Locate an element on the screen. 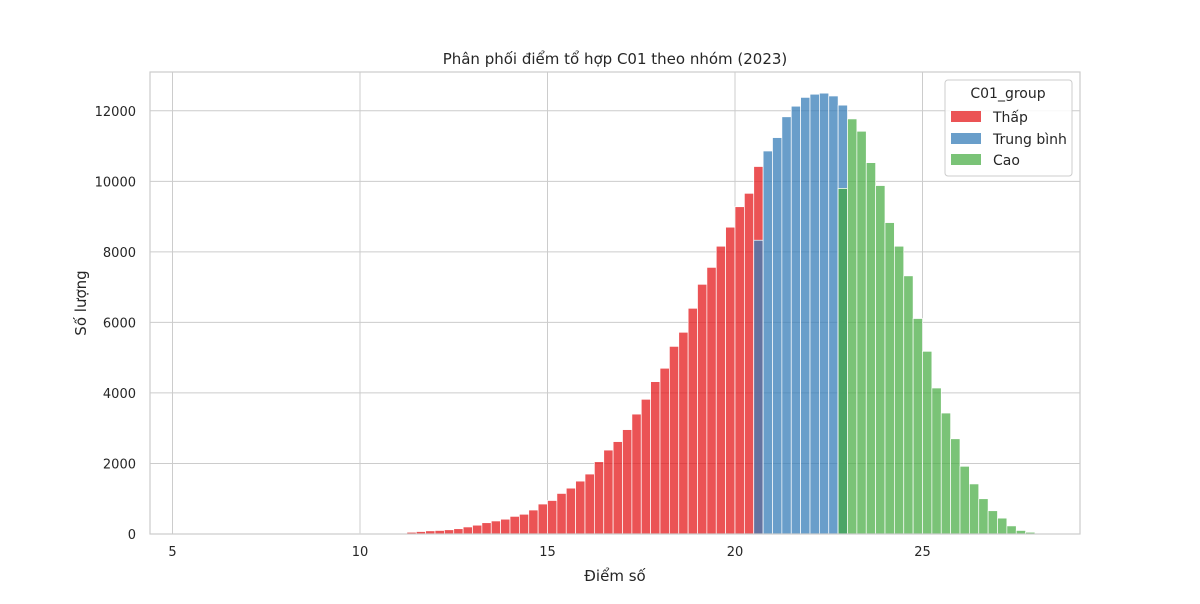 The image size is (1200, 604). legend-swatch-cao is located at coordinates (966, 159).